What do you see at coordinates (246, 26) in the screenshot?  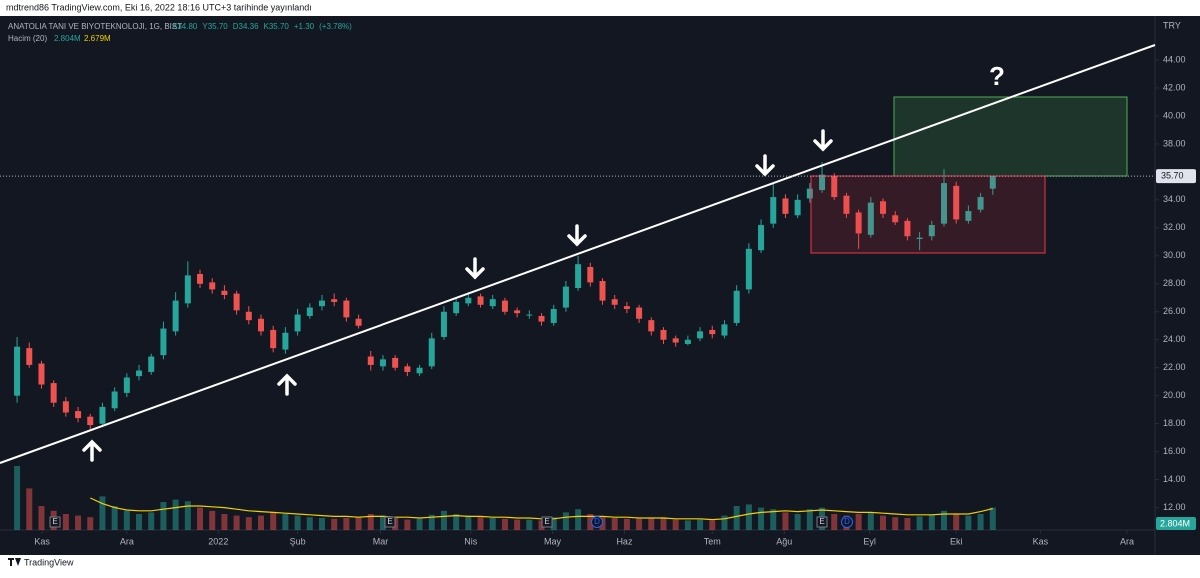 I see `ohlc-value: D34.36` at bounding box center [246, 26].